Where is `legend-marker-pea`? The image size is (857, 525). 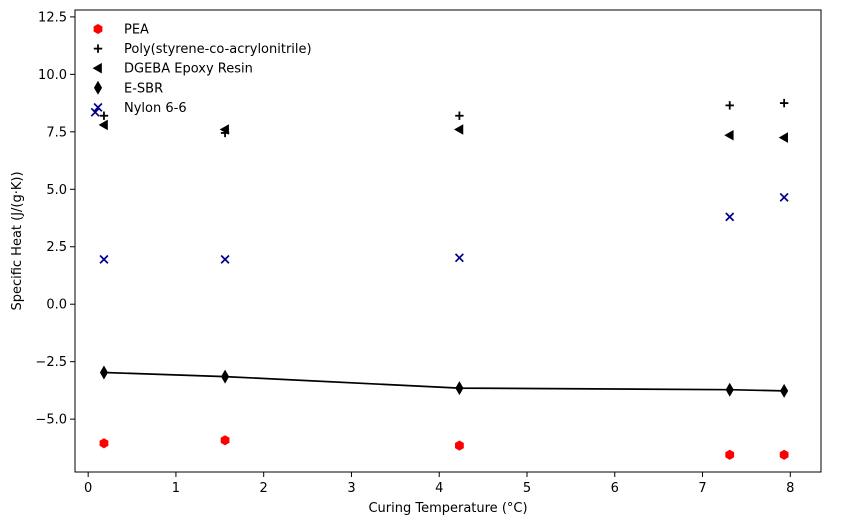 legend-marker-pea is located at coordinates (98, 29).